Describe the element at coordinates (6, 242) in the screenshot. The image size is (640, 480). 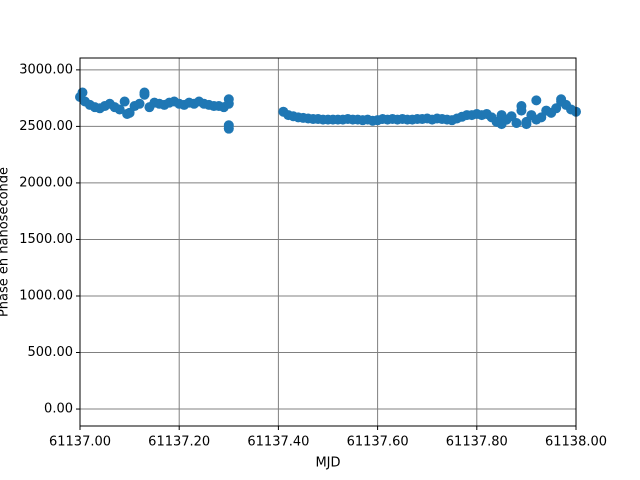
I see `y-axis-label: Phase en nanoseconde` at that location.